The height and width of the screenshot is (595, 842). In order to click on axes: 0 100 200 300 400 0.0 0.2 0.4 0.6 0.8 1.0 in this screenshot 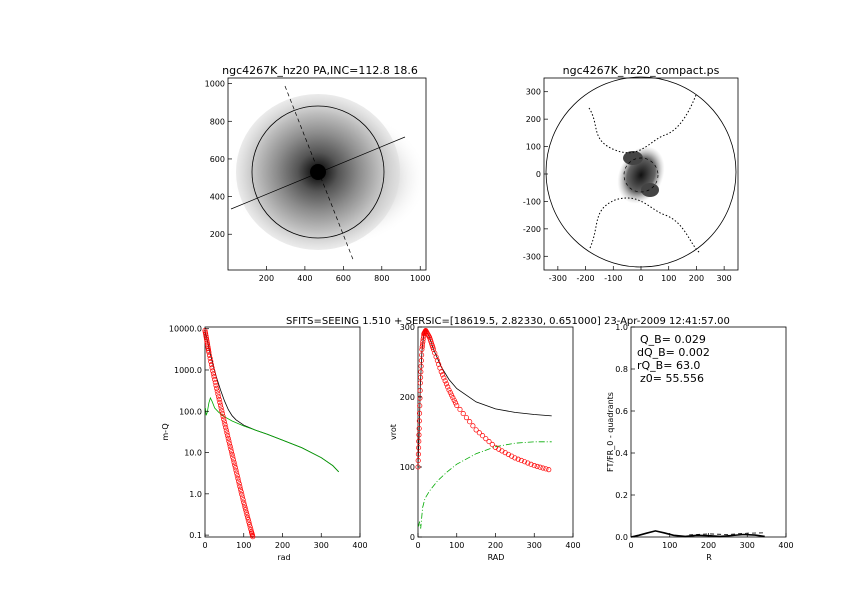, I will do `click(704, 436)`.